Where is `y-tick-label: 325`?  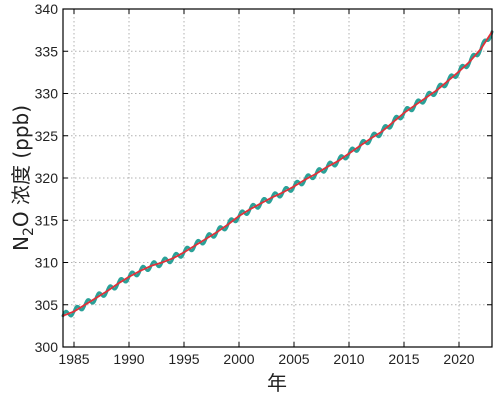 y-tick-label: 325 is located at coordinates (47, 136).